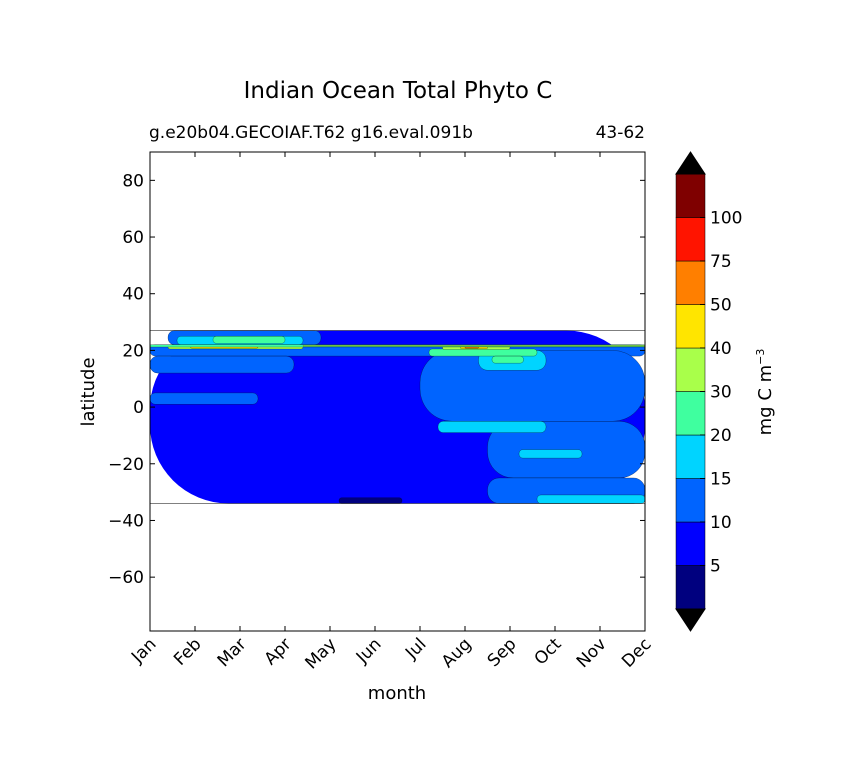 The width and height of the screenshot is (857, 783). Describe the element at coordinates (187, 651) in the screenshot. I see `x-tick-label: Feb` at that location.